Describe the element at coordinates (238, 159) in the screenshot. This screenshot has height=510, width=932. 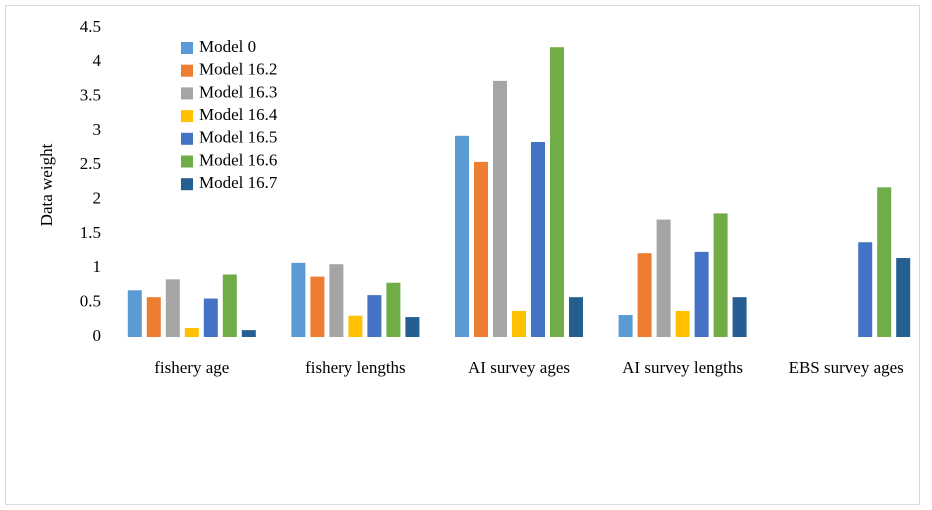
I see `legend-label: Model 16.6` at that location.